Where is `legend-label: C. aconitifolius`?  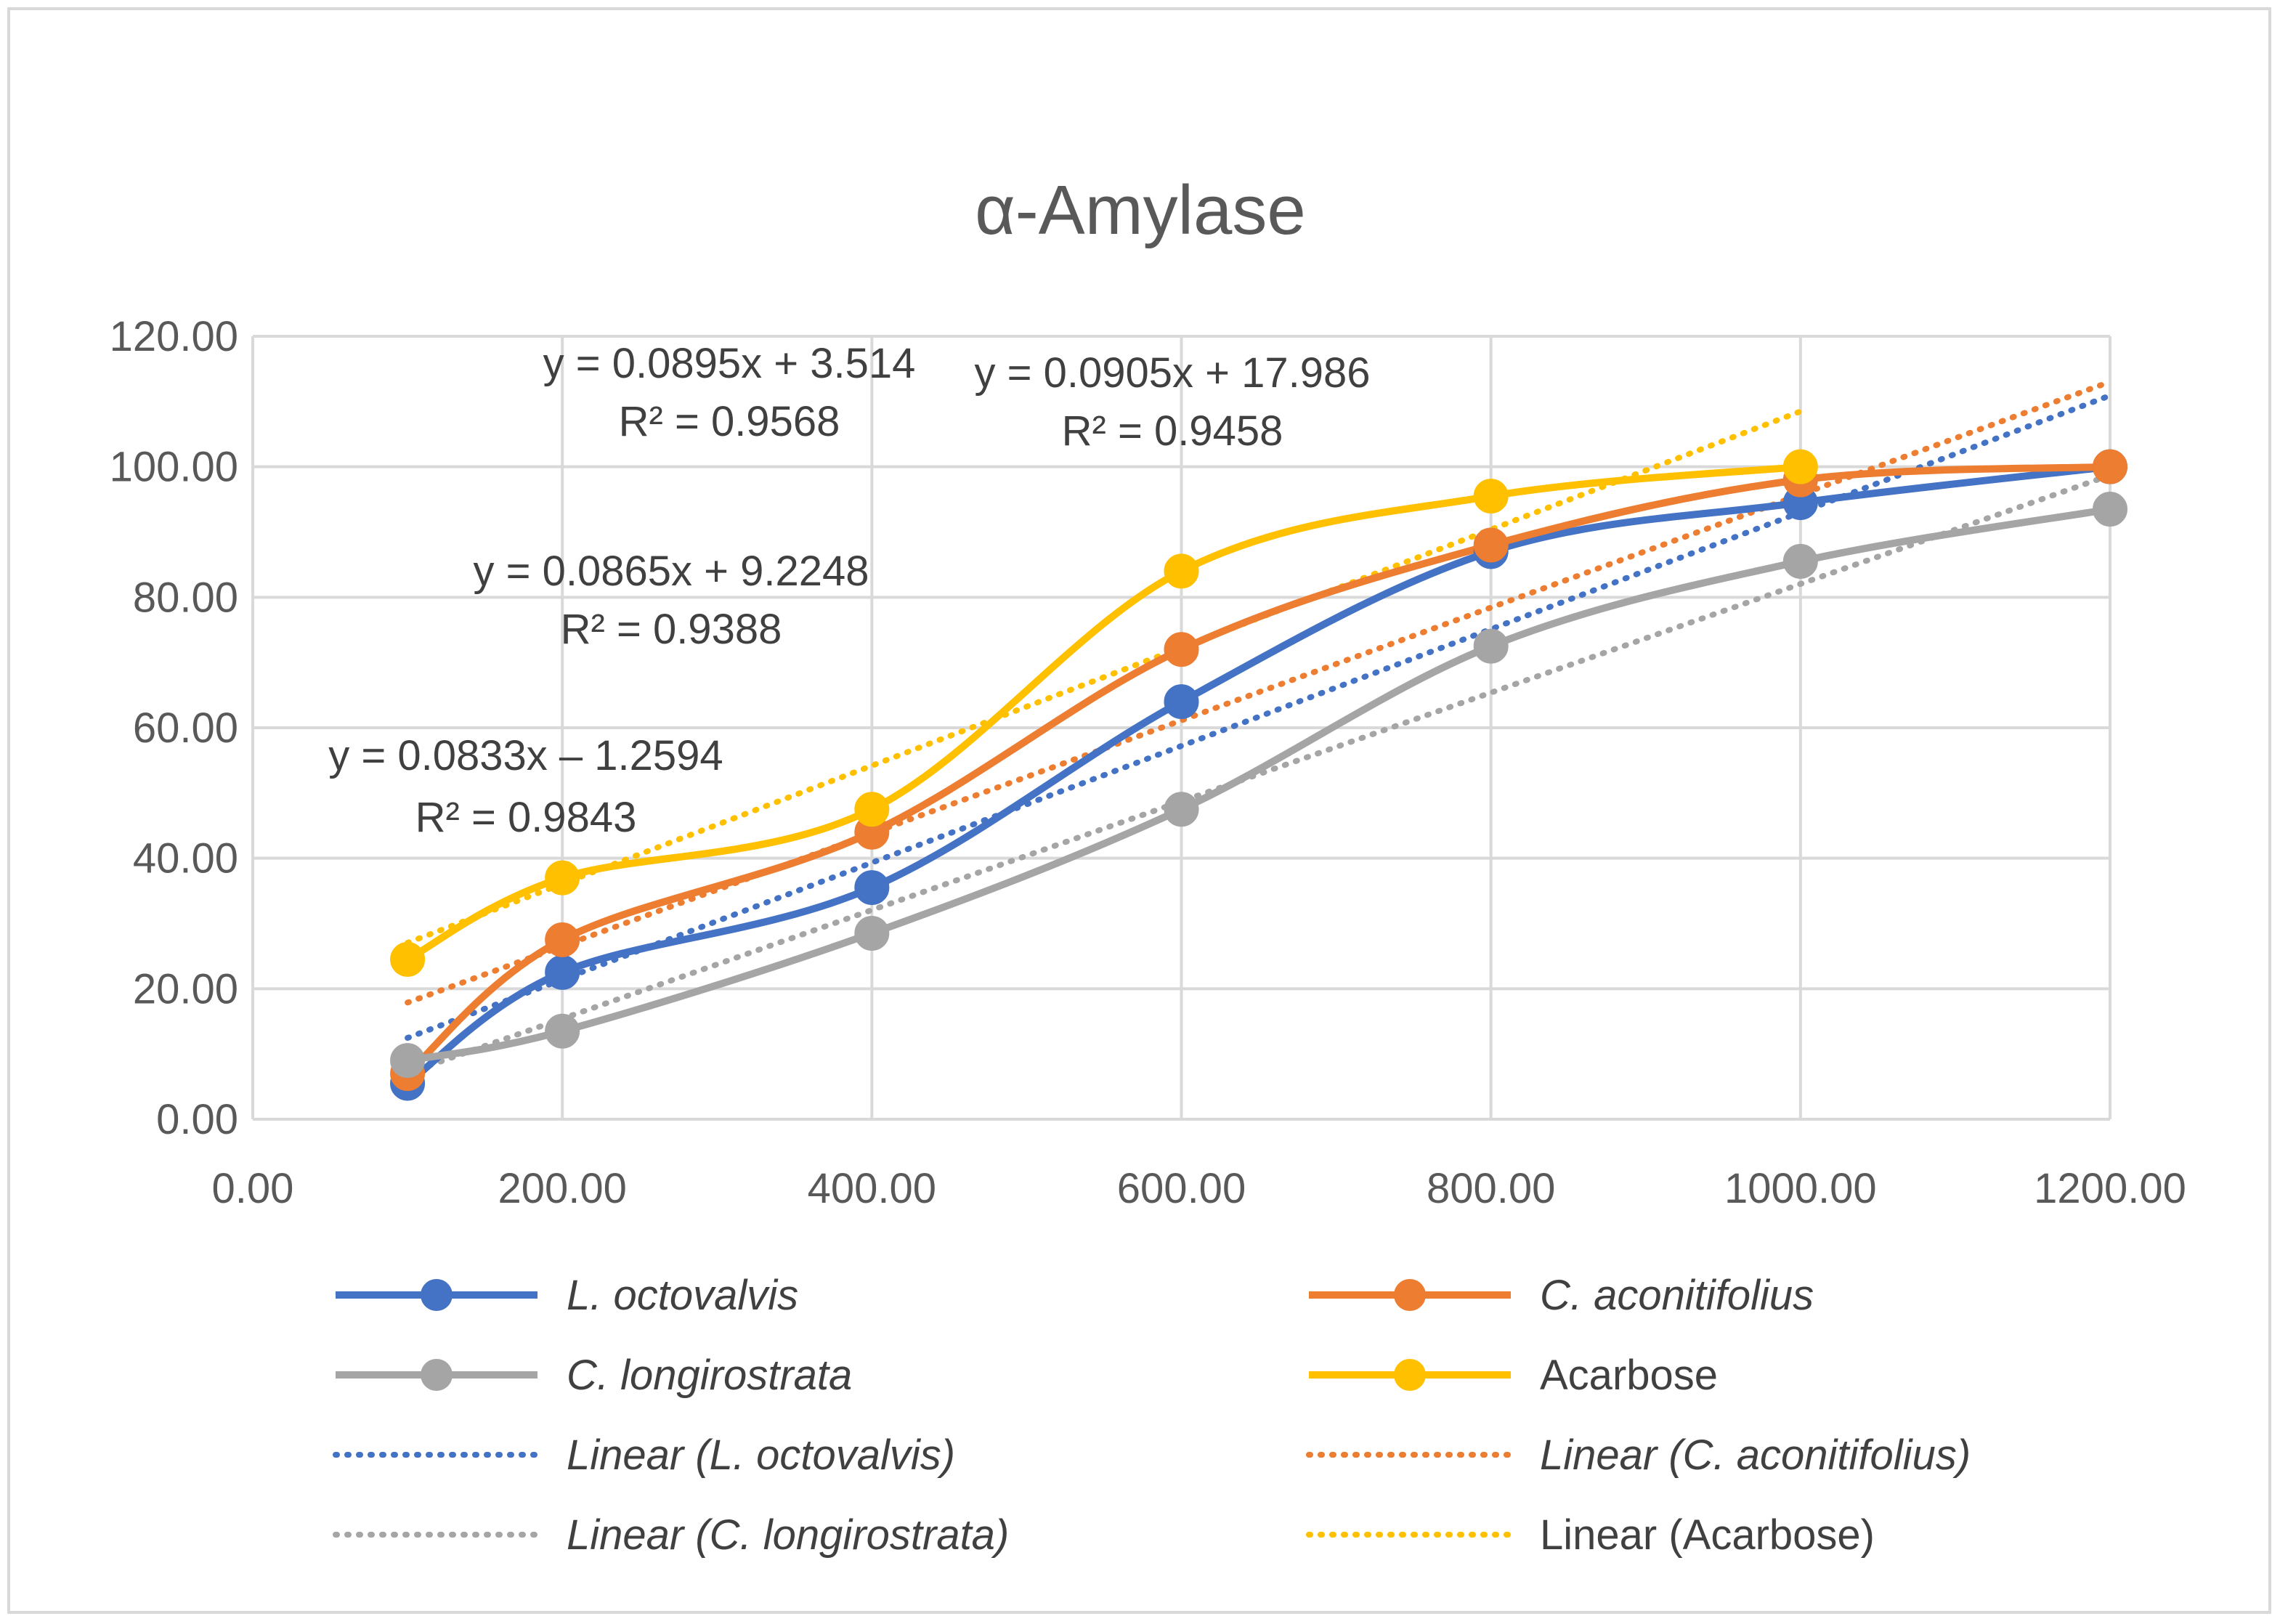 legend-label: C. aconitifolius is located at coordinates (1677, 1295).